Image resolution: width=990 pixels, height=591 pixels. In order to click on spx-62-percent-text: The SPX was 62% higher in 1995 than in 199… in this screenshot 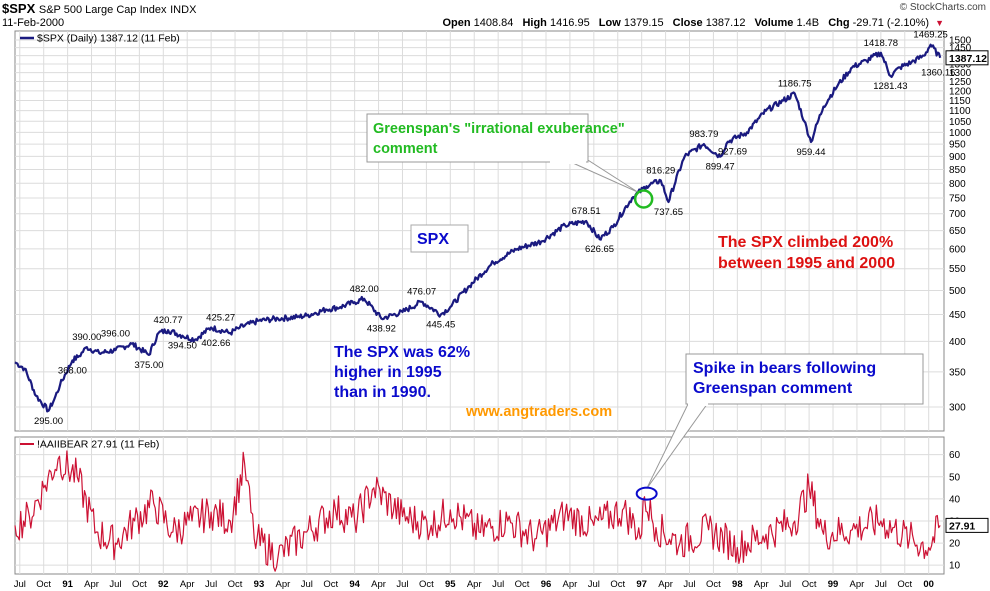, I will do `click(402, 372)`.